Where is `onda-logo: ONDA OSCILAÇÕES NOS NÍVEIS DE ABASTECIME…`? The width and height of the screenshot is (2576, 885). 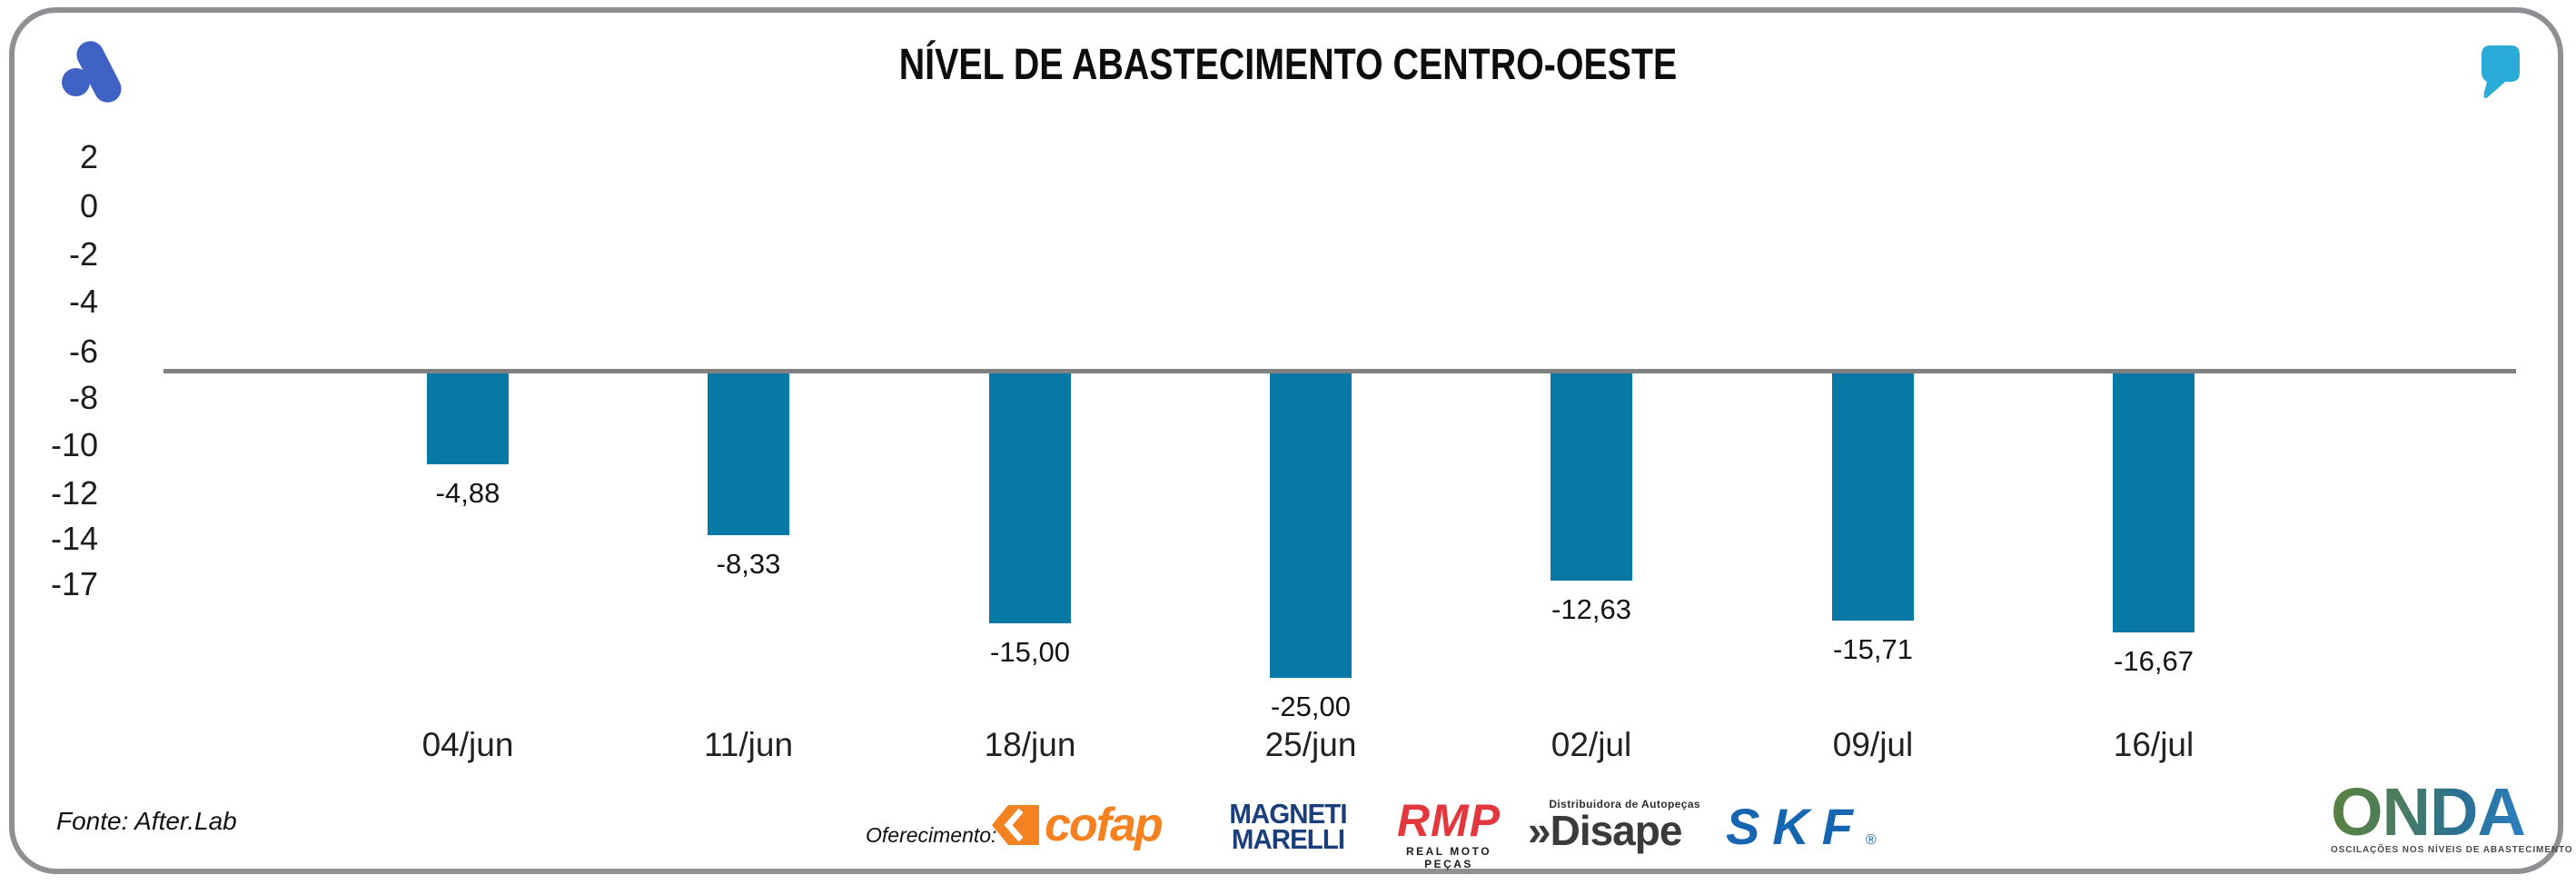 onda-logo: ONDA OSCILAÇÕES NOS NÍVEIS DE ABASTECIME… is located at coordinates (2453, 815).